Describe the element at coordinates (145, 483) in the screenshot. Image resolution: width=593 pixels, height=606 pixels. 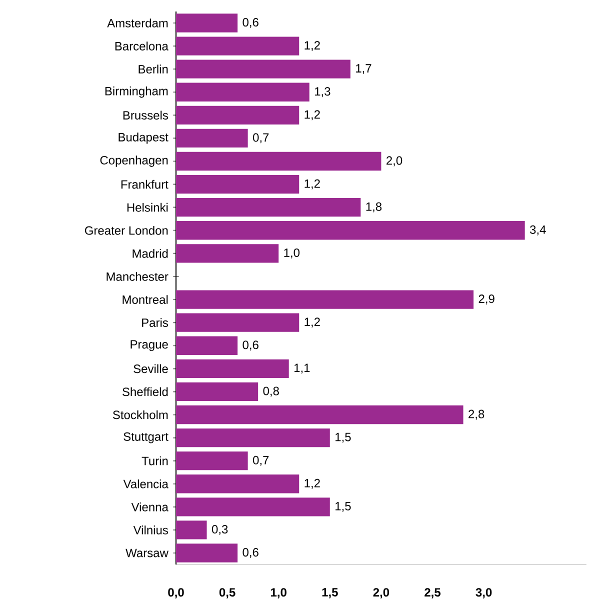
I see `y-tick-label: Valencia` at that location.